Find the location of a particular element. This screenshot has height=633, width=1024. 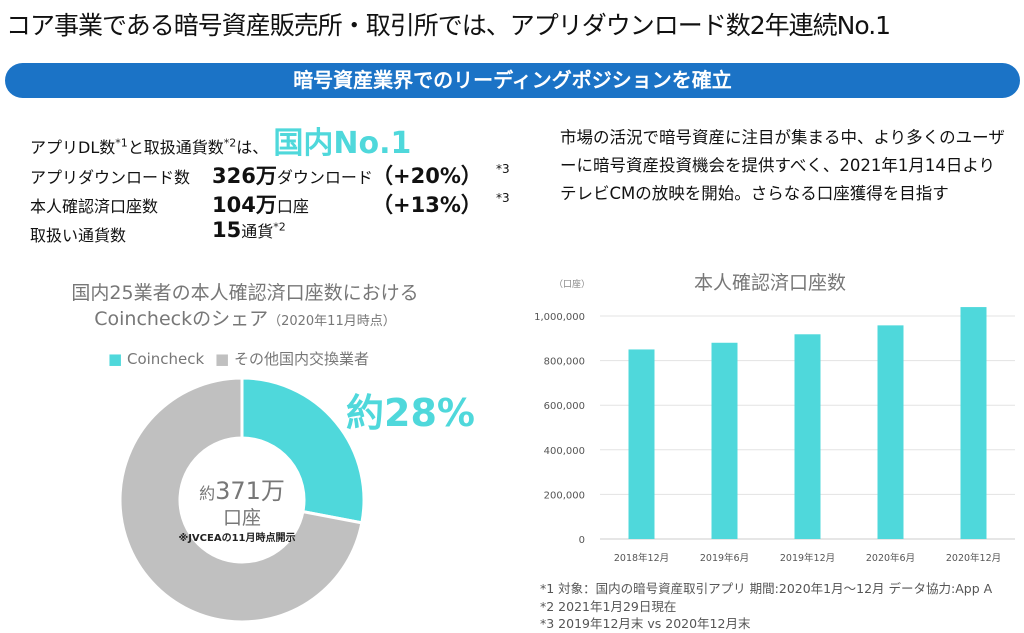

headline-suffix: は、 is located at coordinates (252, 147).